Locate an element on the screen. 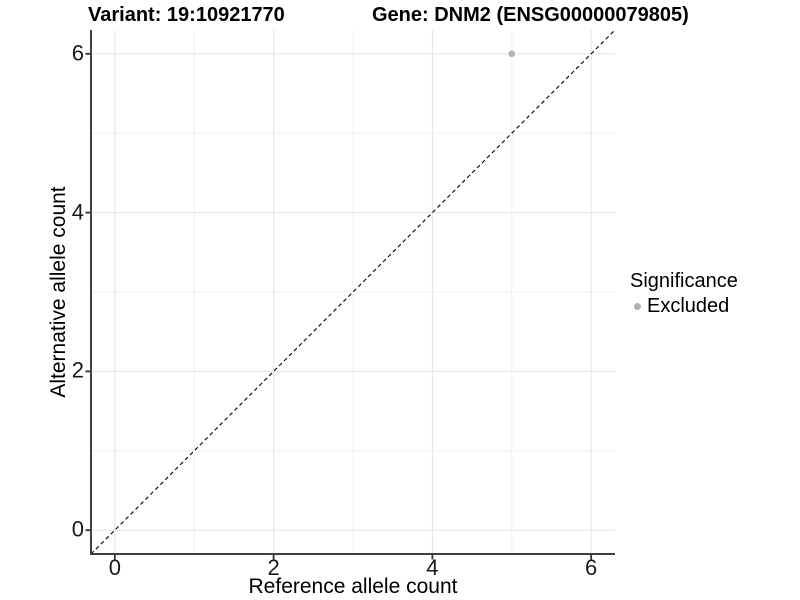 This screenshot has height=600, width=800. x-tick-label: 0 is located at coordinates (114, 567).